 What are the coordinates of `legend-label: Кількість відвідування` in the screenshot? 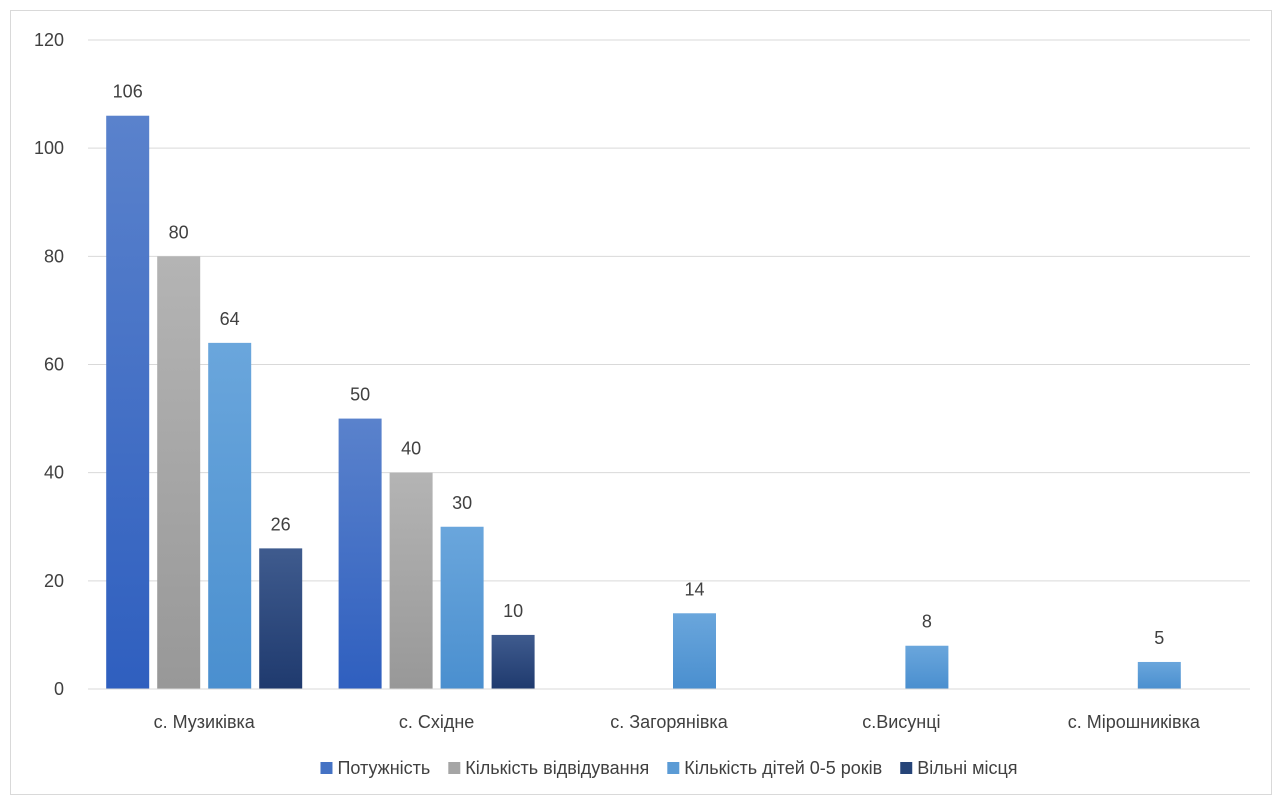 It's located at (557, 768).